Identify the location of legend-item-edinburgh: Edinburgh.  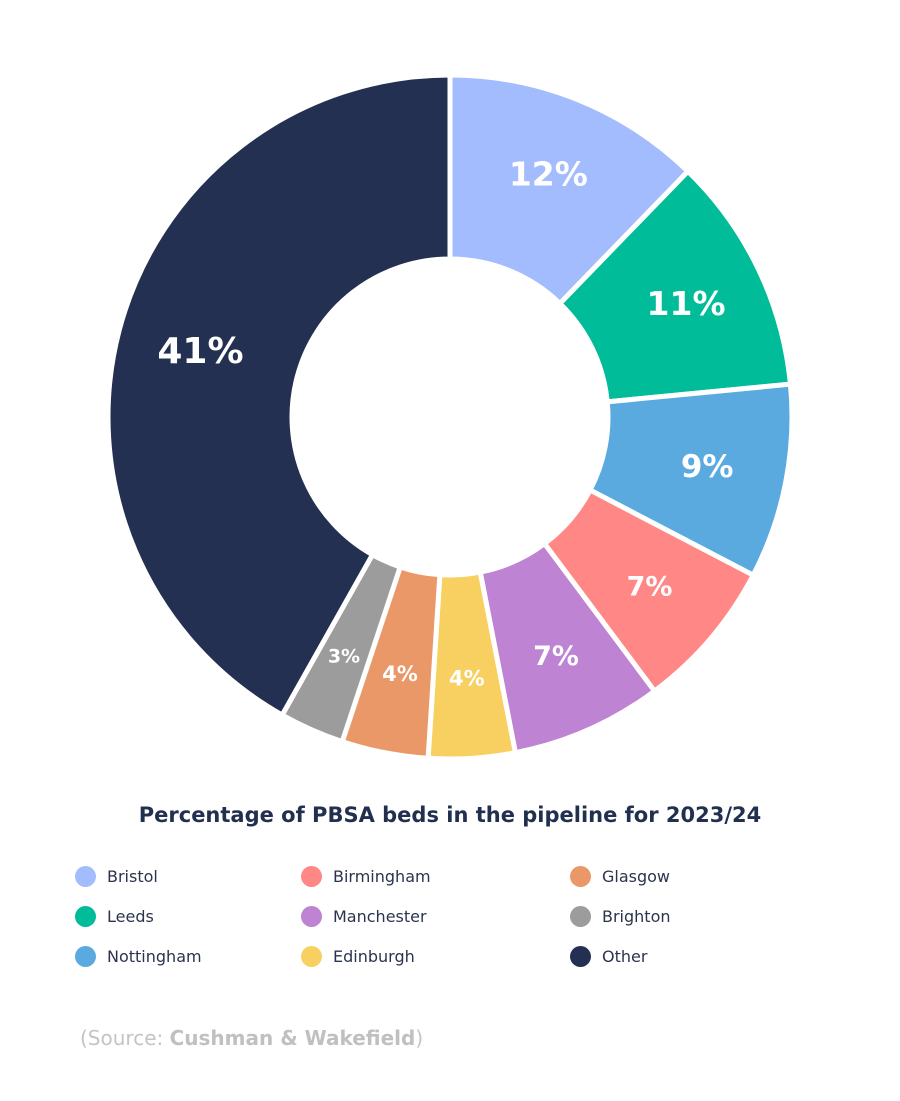
(358, 956).